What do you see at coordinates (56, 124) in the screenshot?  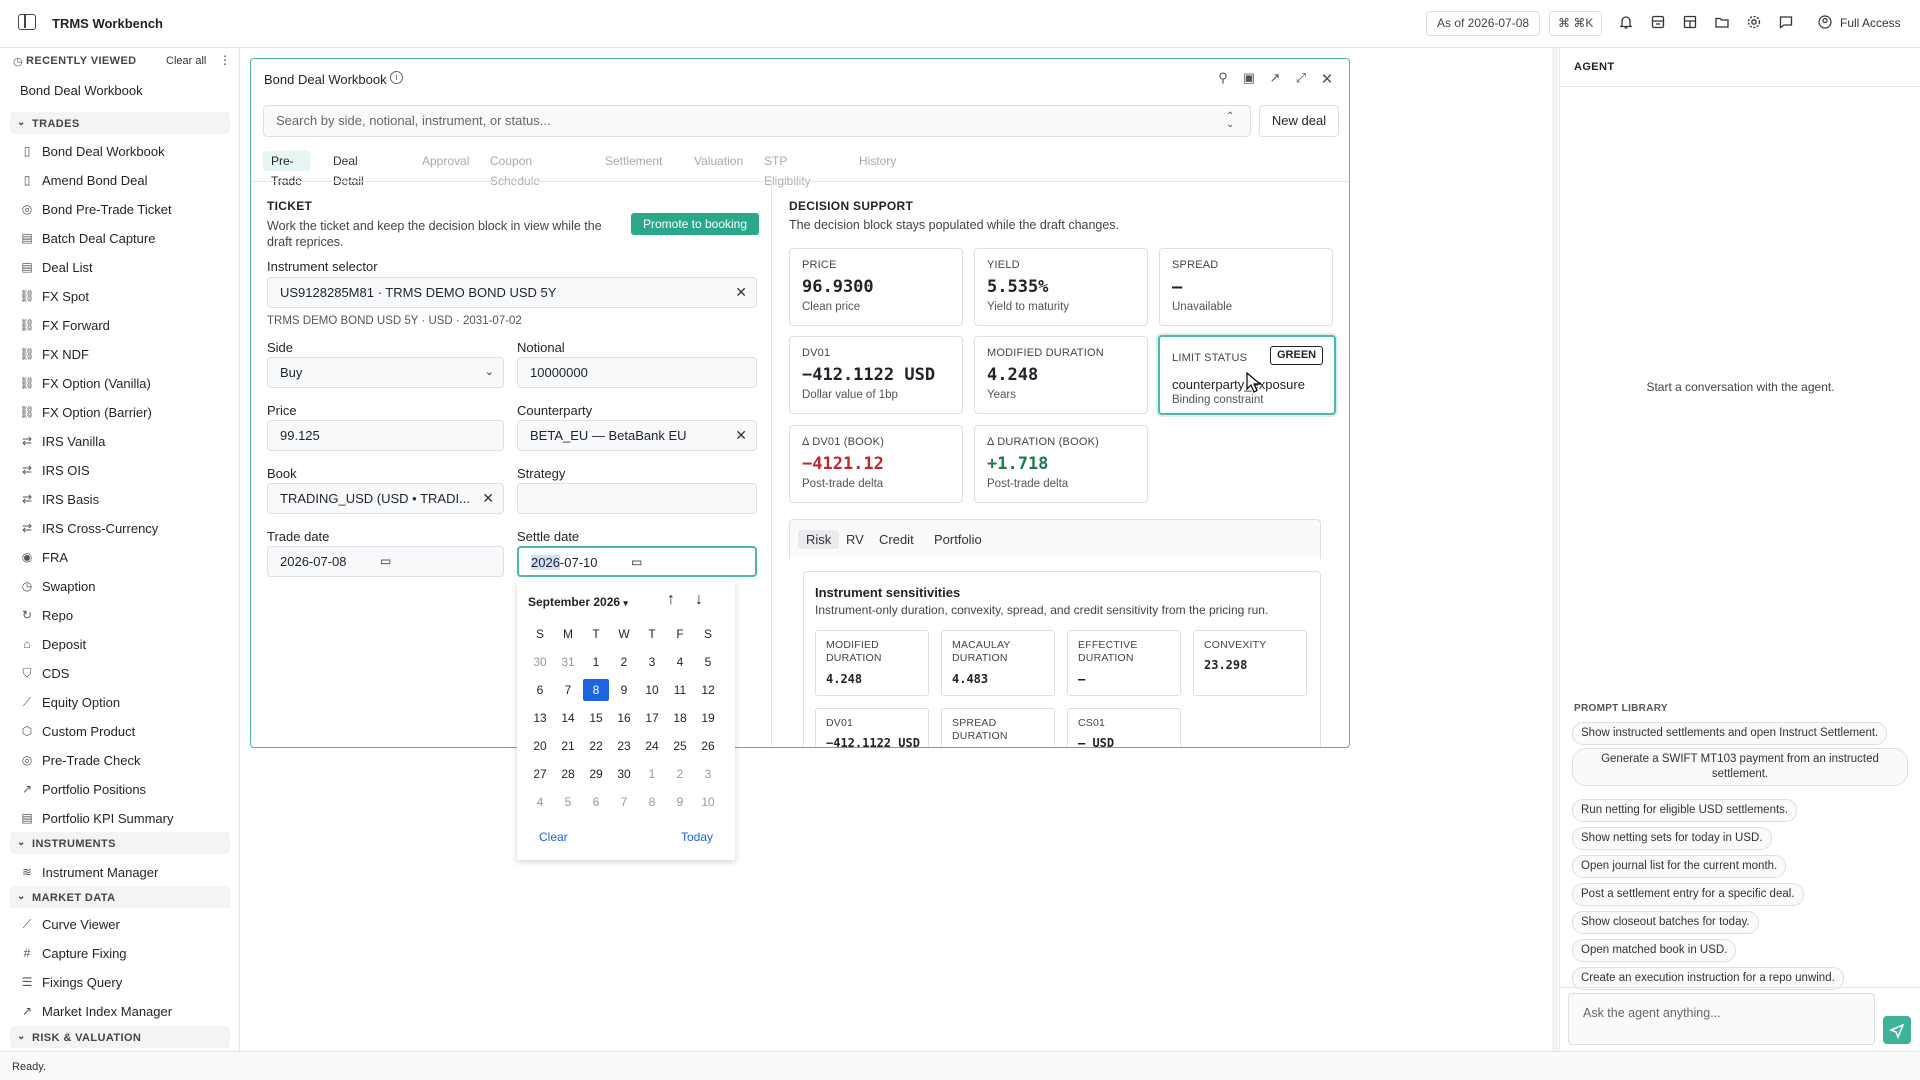 I see `trades-header: TRADES` at bounding box center [56, 124].